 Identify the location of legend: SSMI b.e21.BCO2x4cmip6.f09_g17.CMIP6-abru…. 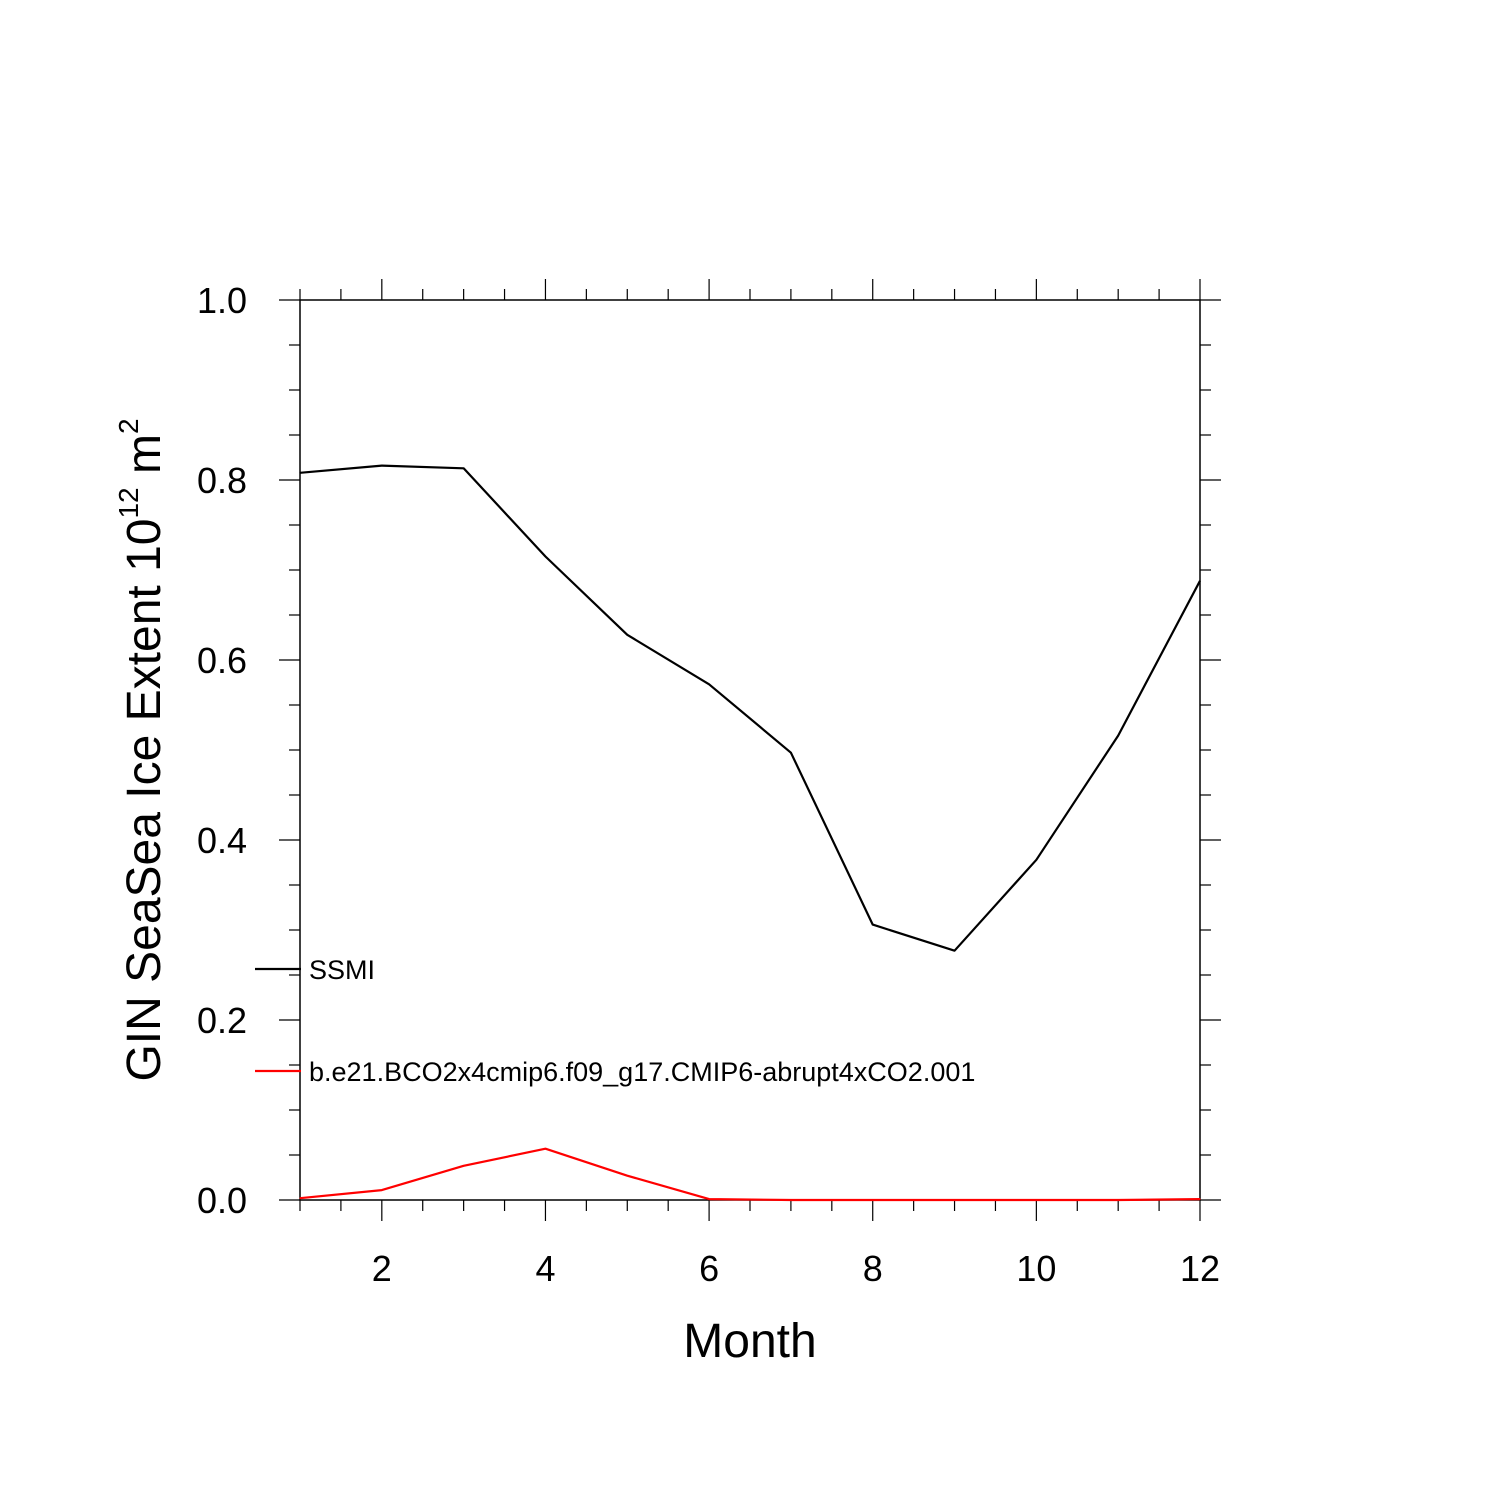
(615, 1021).